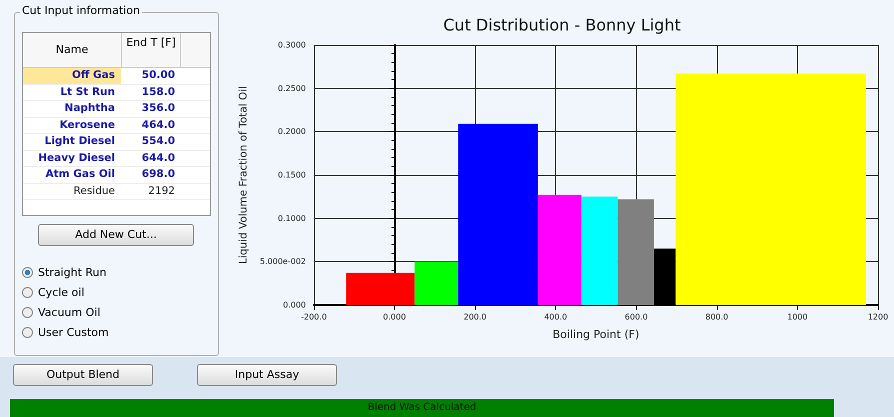 The height and width of the screenshot is (417, 894). I want to click on text: 554.0, so click(158, 141).